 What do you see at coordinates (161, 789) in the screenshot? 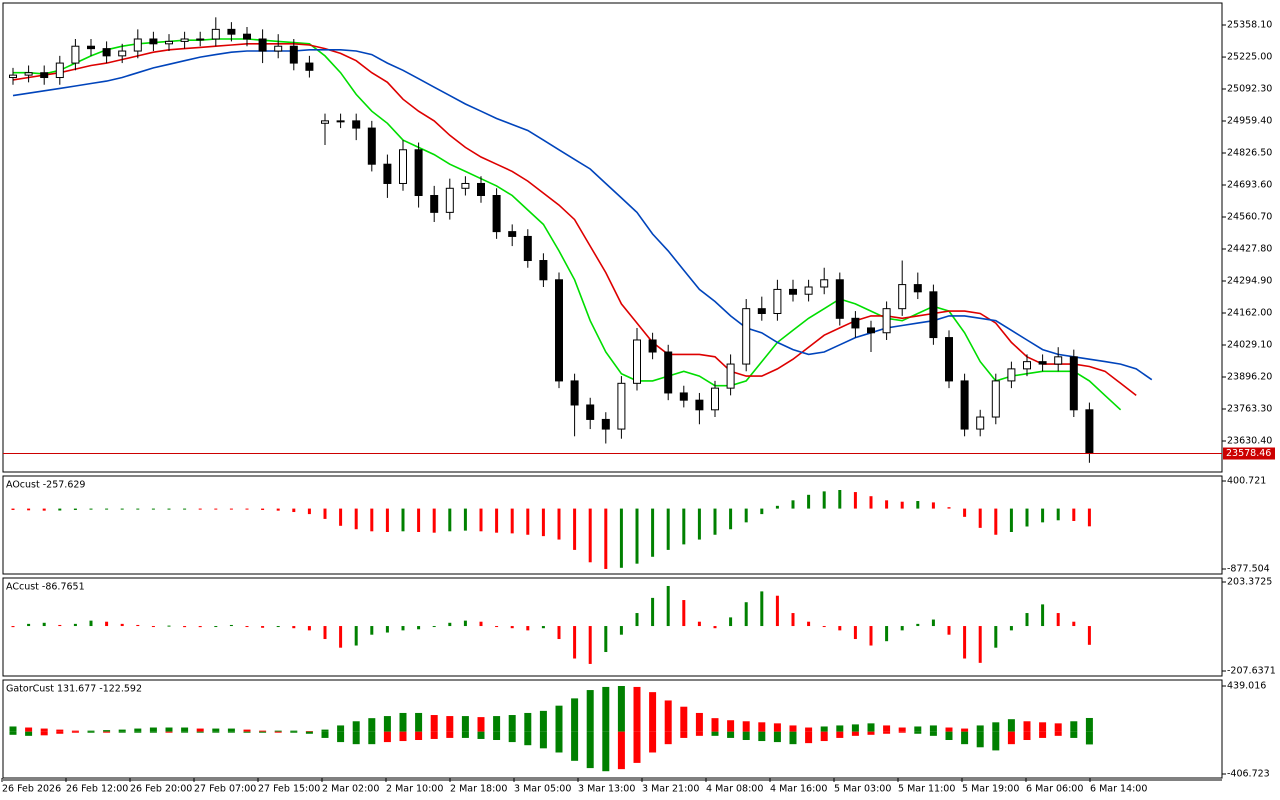
I see `x-tick-label: 26 Feb 20:00` at bounding box center [161, 789].